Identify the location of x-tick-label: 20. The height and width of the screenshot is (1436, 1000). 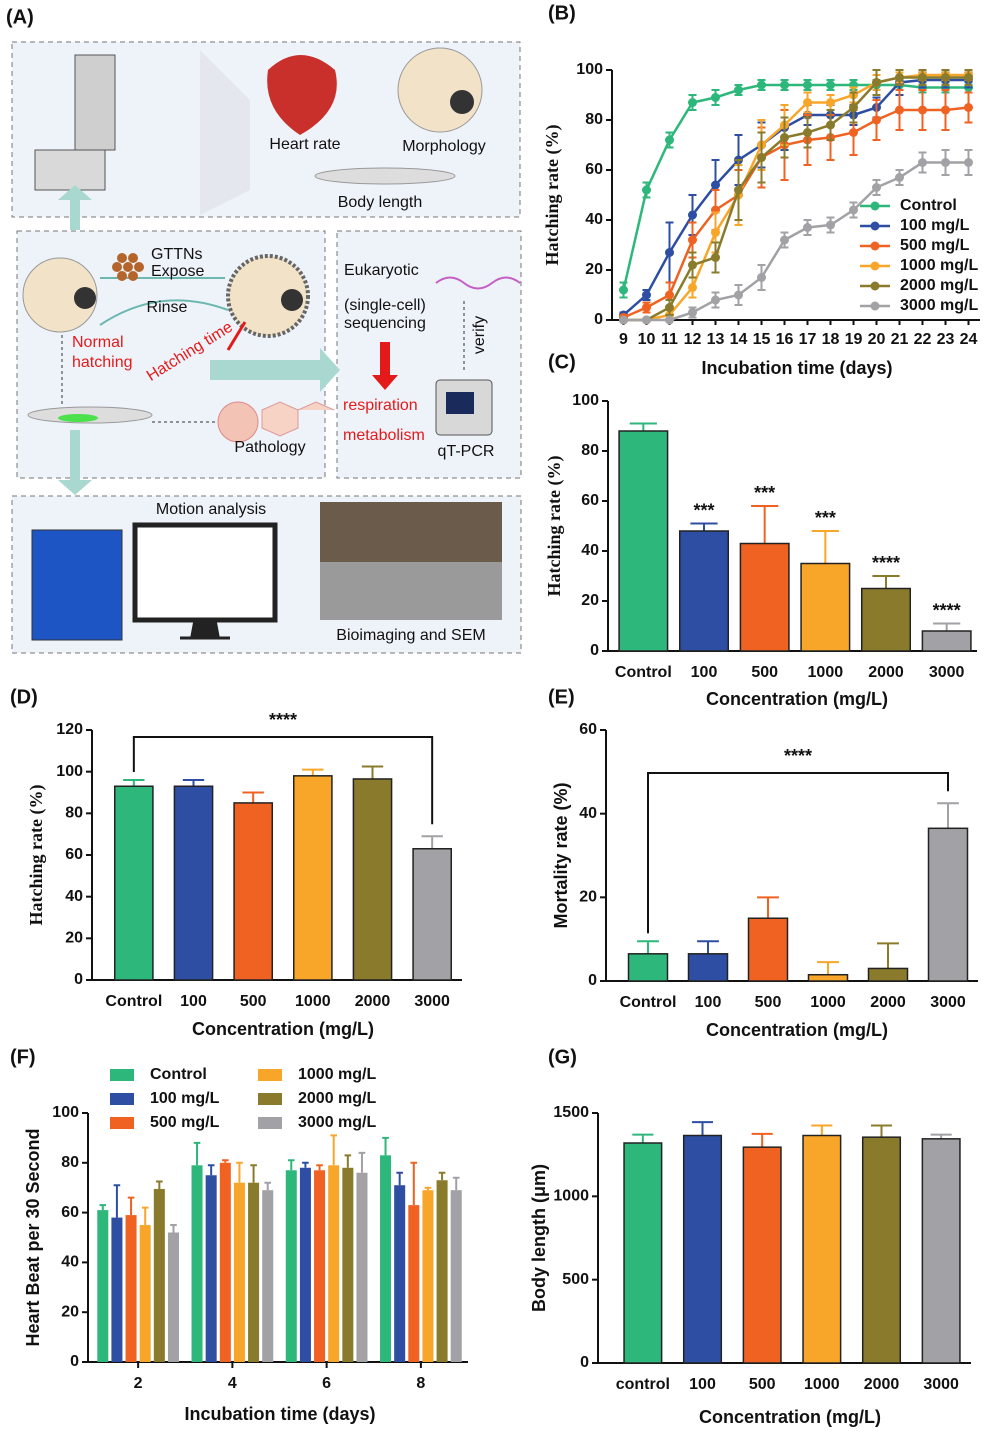
(877, 339).